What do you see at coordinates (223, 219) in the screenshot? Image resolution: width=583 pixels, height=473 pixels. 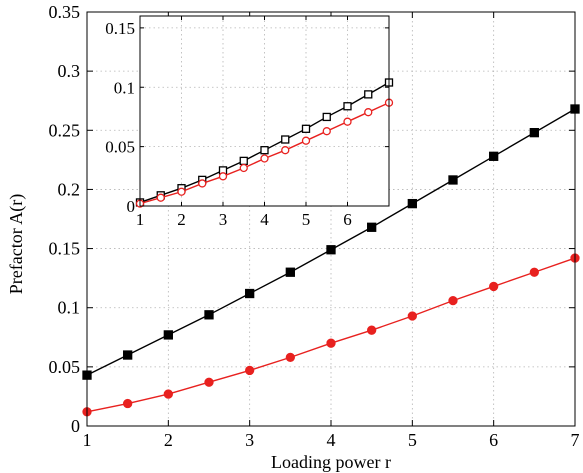 I see `inset-x-tick-label: 3` at bounding box center [223, 219].